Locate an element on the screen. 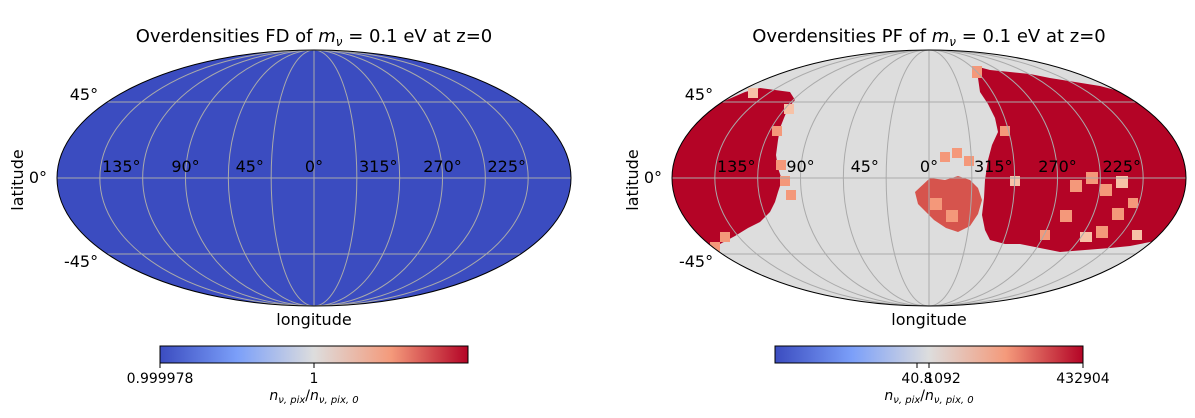  chart-title: Overdensities PF of mν = 0.1 eV at z=0 is located at coordinates (929, 37).